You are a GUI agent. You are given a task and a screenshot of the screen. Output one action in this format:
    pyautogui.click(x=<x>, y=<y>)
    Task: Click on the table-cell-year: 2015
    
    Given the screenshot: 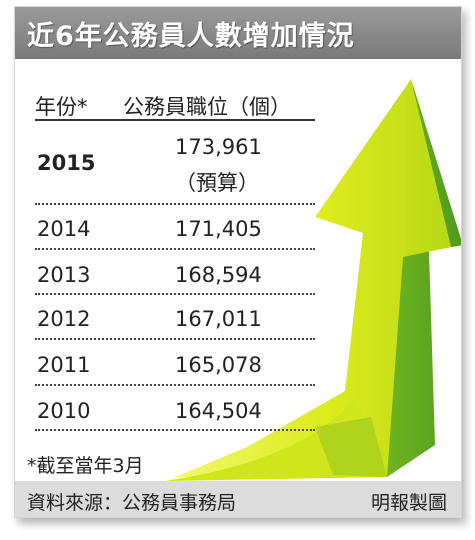 What is the action you would take?
    pyautogui.click(x=66, y=163)
    